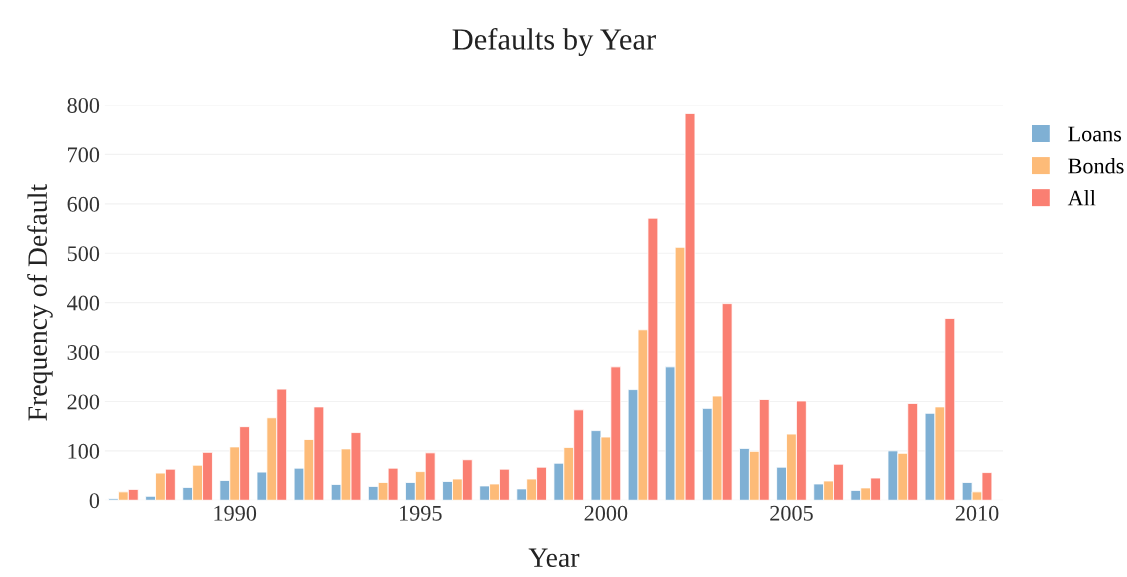  Describe the element at coordinates (235, 513) in the screenshot. I see `x-tick-label: 1990` at that location.